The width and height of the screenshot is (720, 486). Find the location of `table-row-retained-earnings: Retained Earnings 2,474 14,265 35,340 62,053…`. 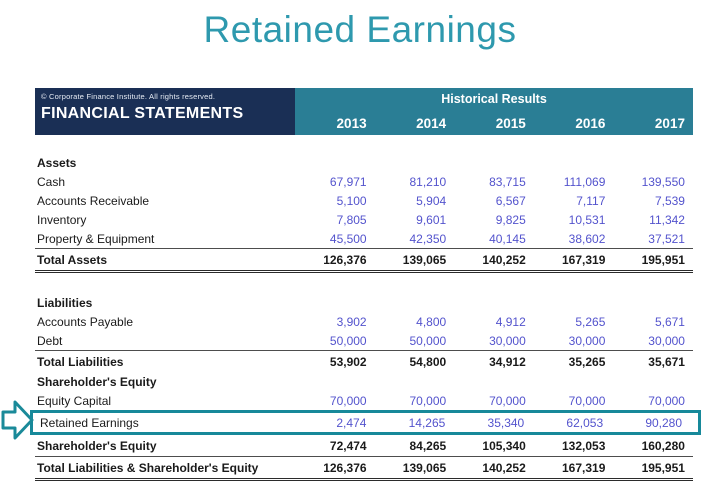

table-row-retained-earnings: Retained Earnings 2,474 14,265 35,340 62,053… is located at coordinates (365, 422).